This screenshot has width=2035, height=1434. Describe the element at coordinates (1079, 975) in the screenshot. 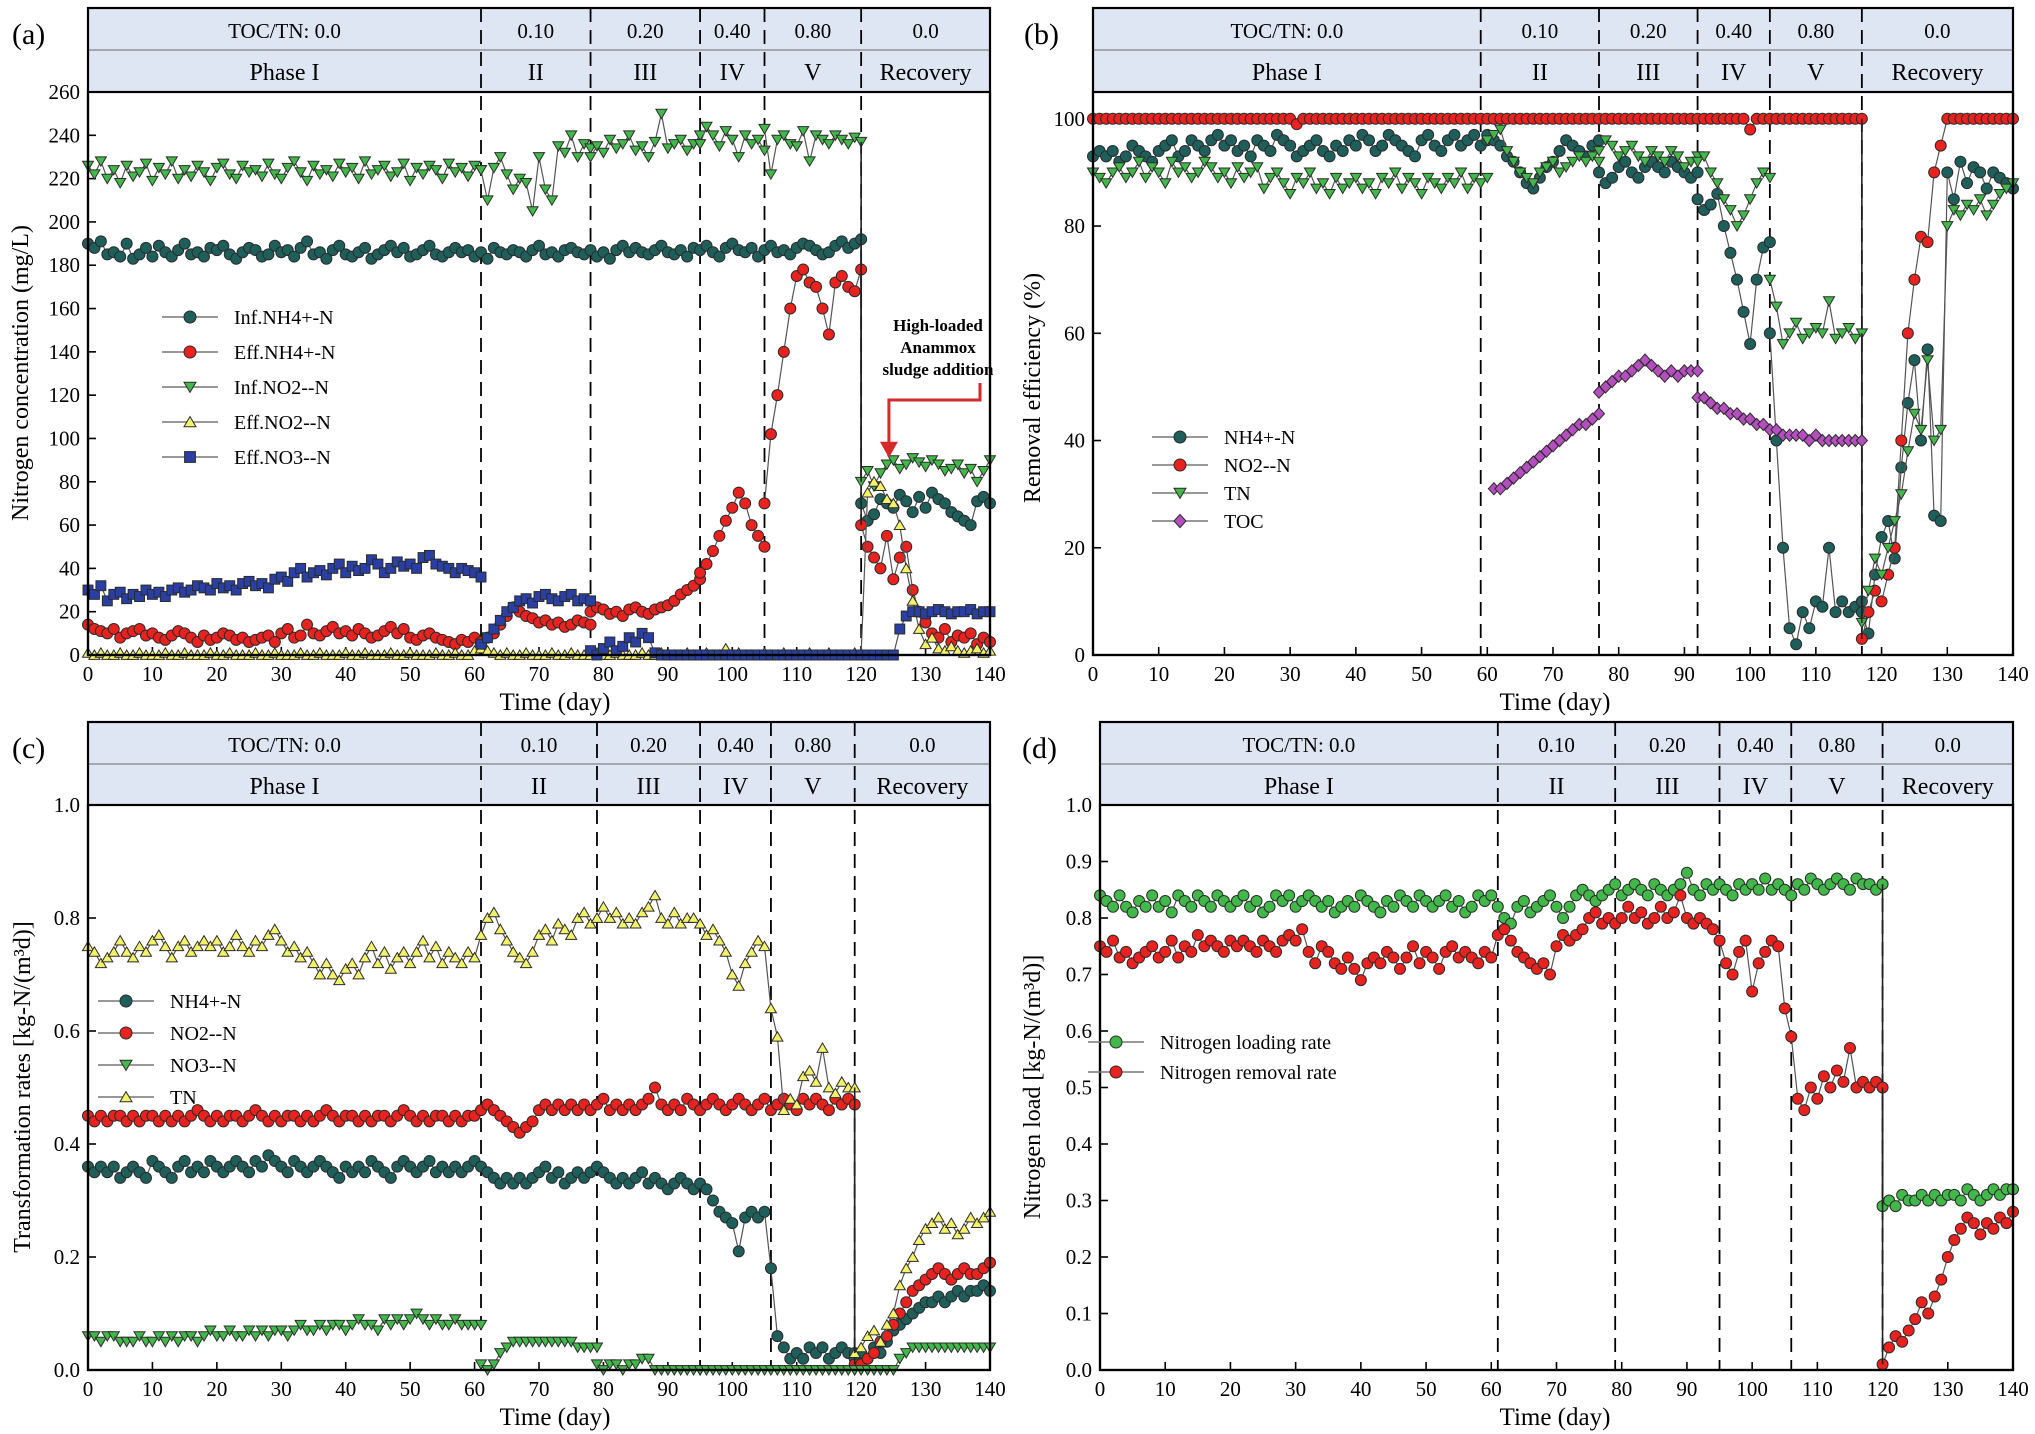

I see `y-tick-label: 0.7` at that location.